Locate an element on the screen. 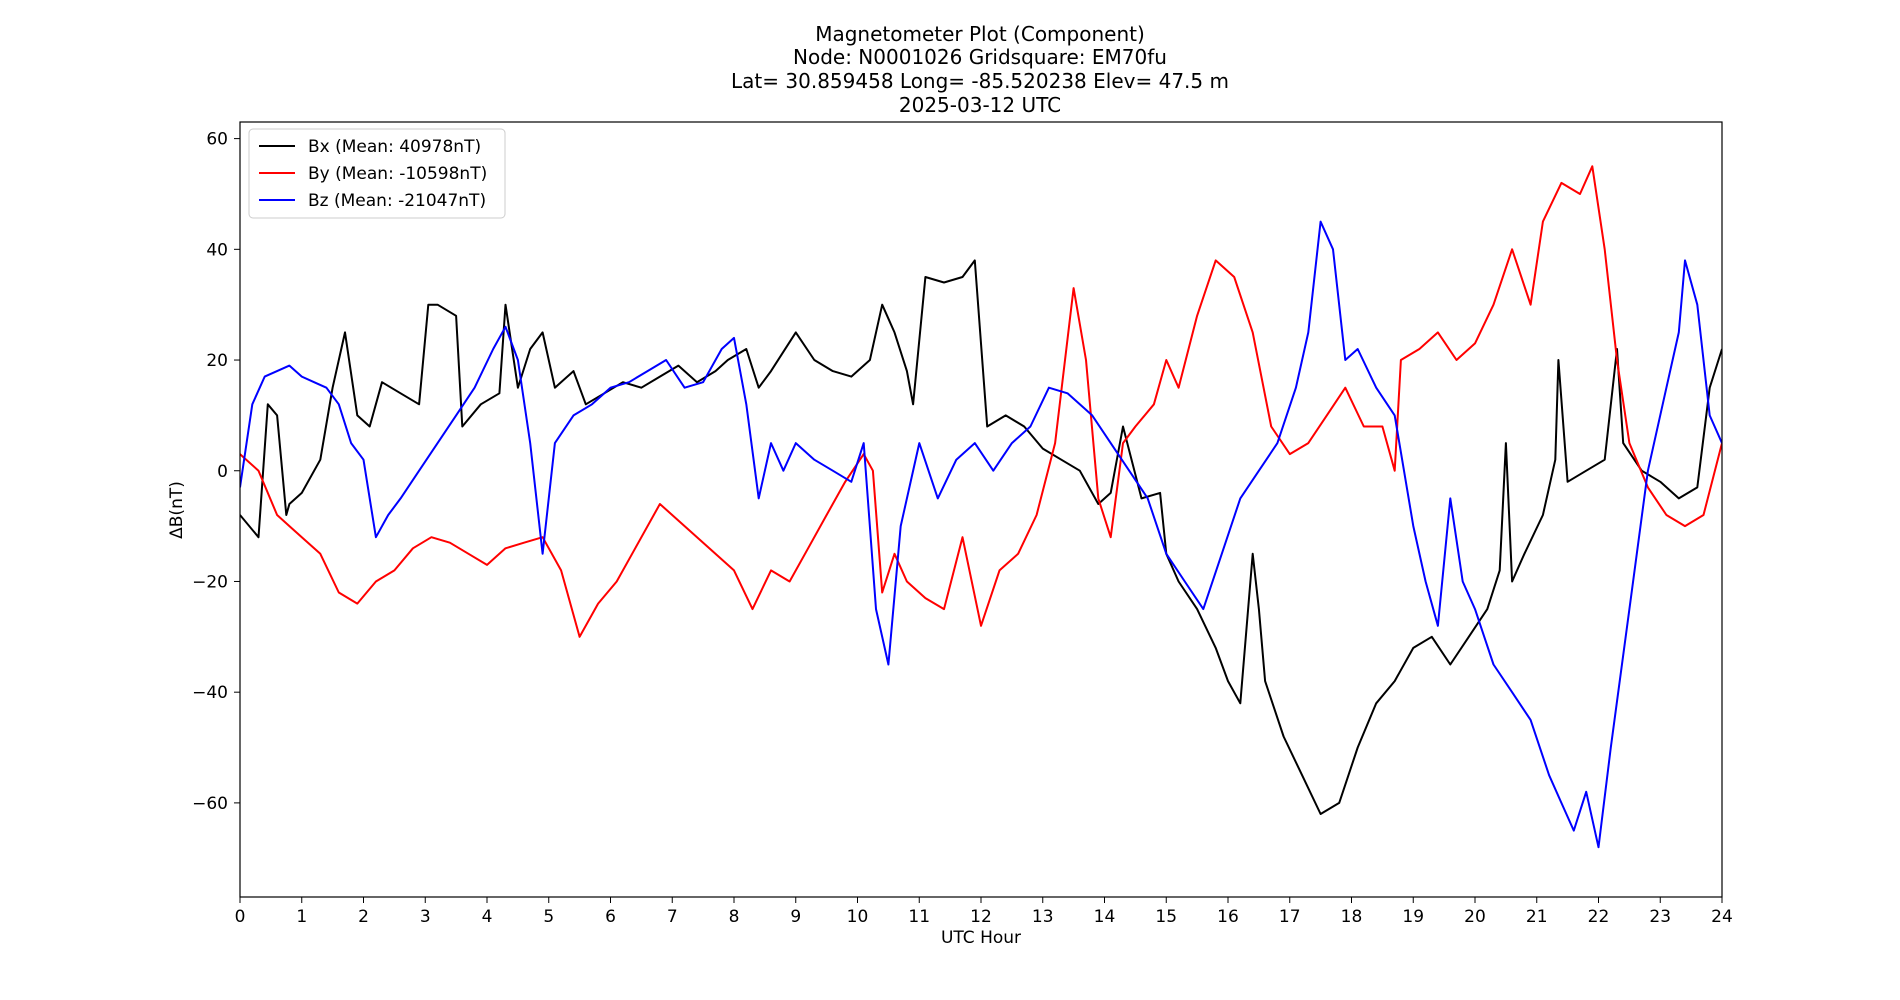  x-tick-label-24: 24 is located at coordinates (1722, 917).